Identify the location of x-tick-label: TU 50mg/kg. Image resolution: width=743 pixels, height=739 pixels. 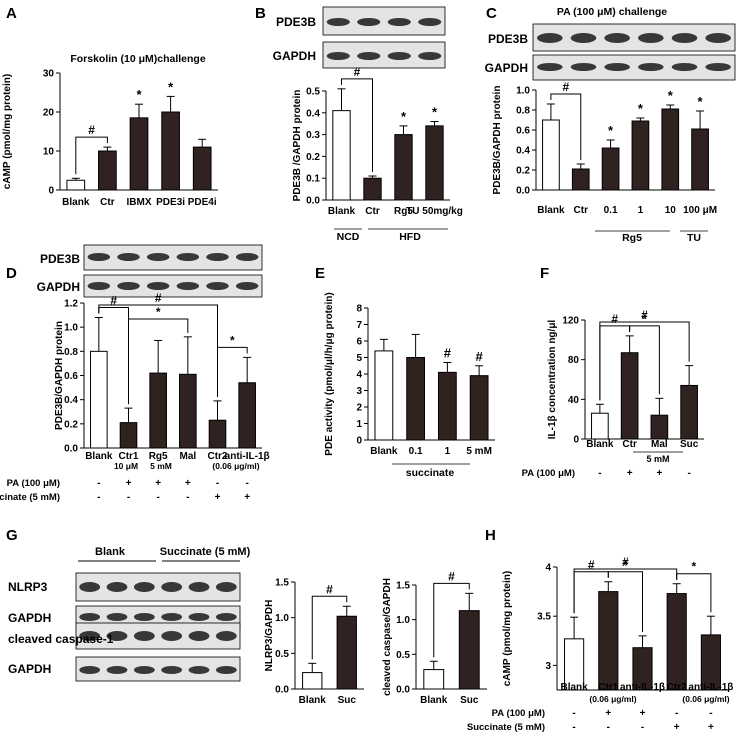
(434, 211).